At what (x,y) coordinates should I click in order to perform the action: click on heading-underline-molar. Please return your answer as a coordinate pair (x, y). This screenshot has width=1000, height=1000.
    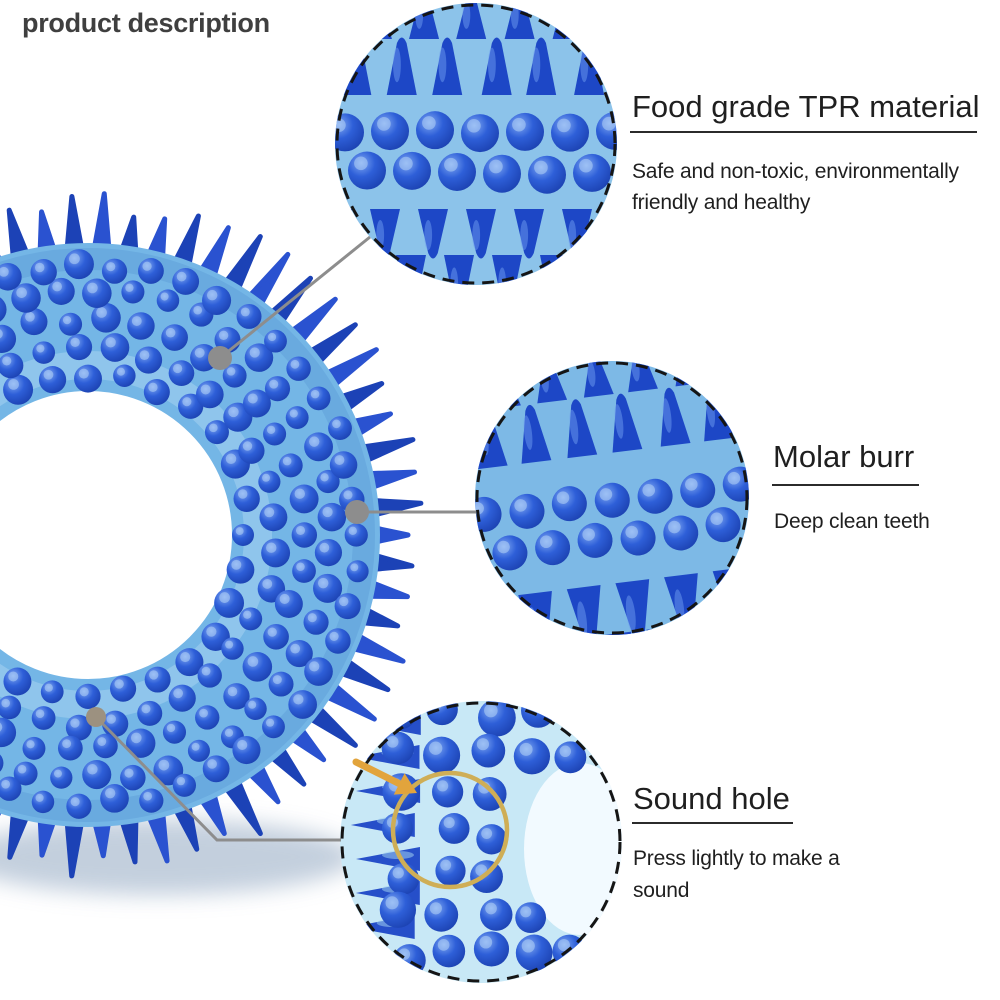
    Looking at the image, I should click on (845, 485).